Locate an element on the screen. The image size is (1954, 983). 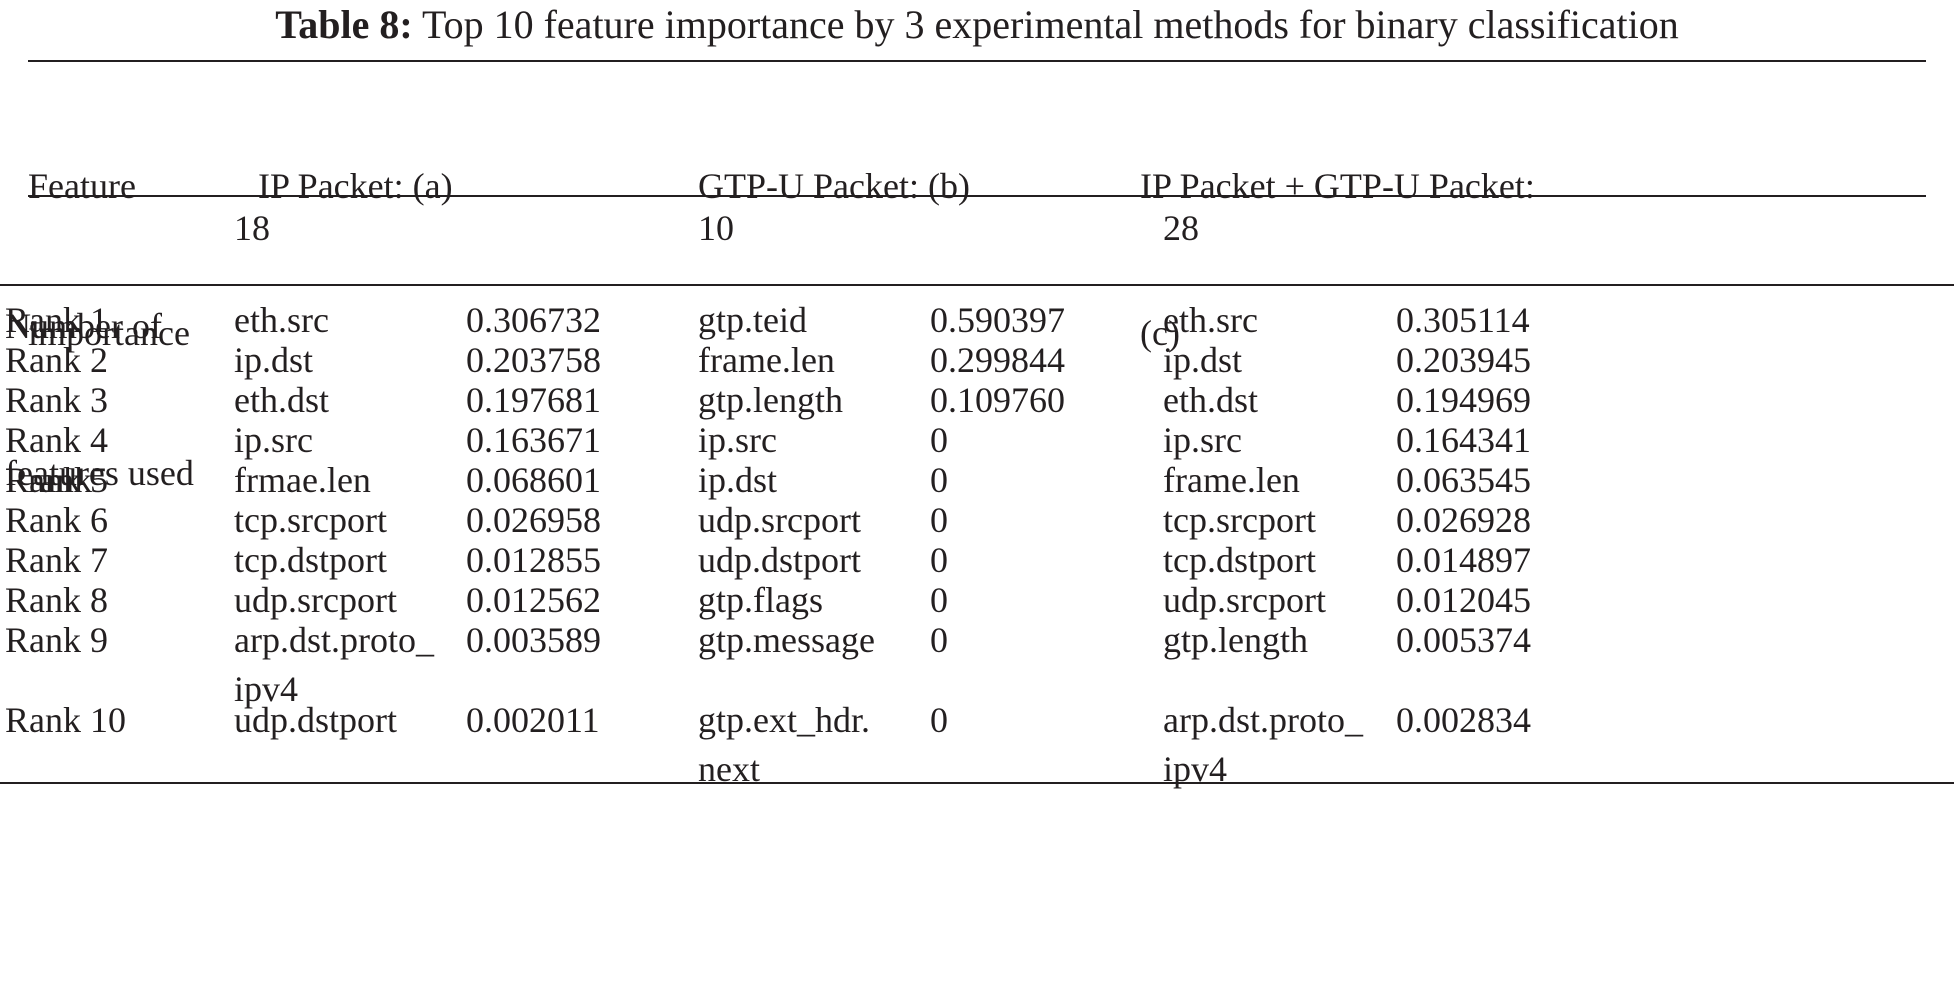
body-rule is located at coordinates (977, 285).